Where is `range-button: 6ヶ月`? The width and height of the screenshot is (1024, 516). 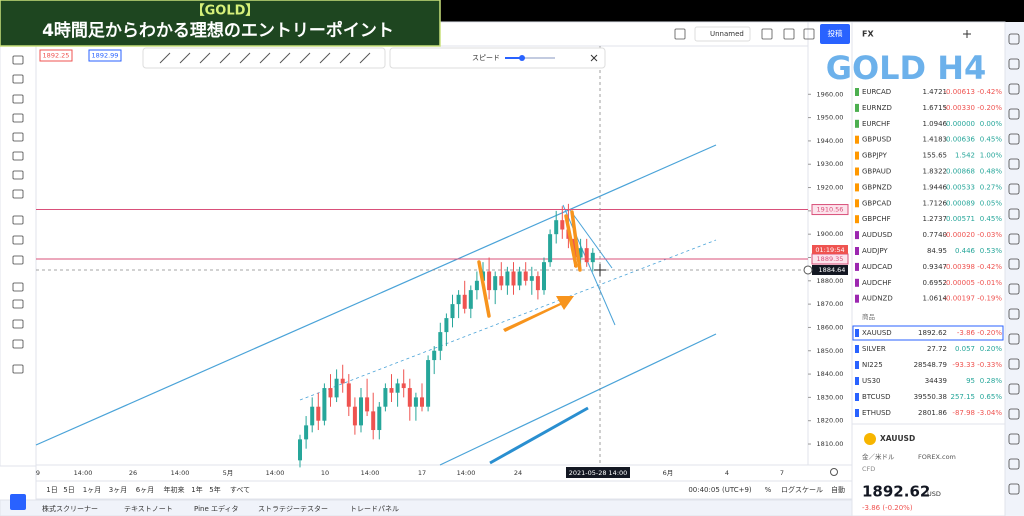 range-button: 6ヶ月 is located at coordinates (145, 490).